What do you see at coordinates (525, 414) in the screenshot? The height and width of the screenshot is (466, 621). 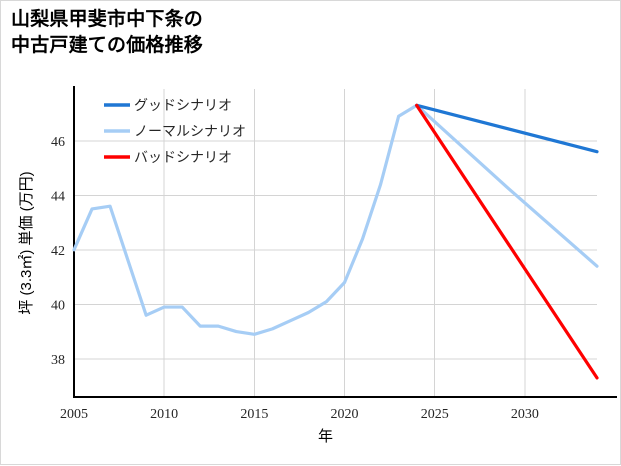 I see `x-tick-label: 2030` at bounding box center [525, 414].